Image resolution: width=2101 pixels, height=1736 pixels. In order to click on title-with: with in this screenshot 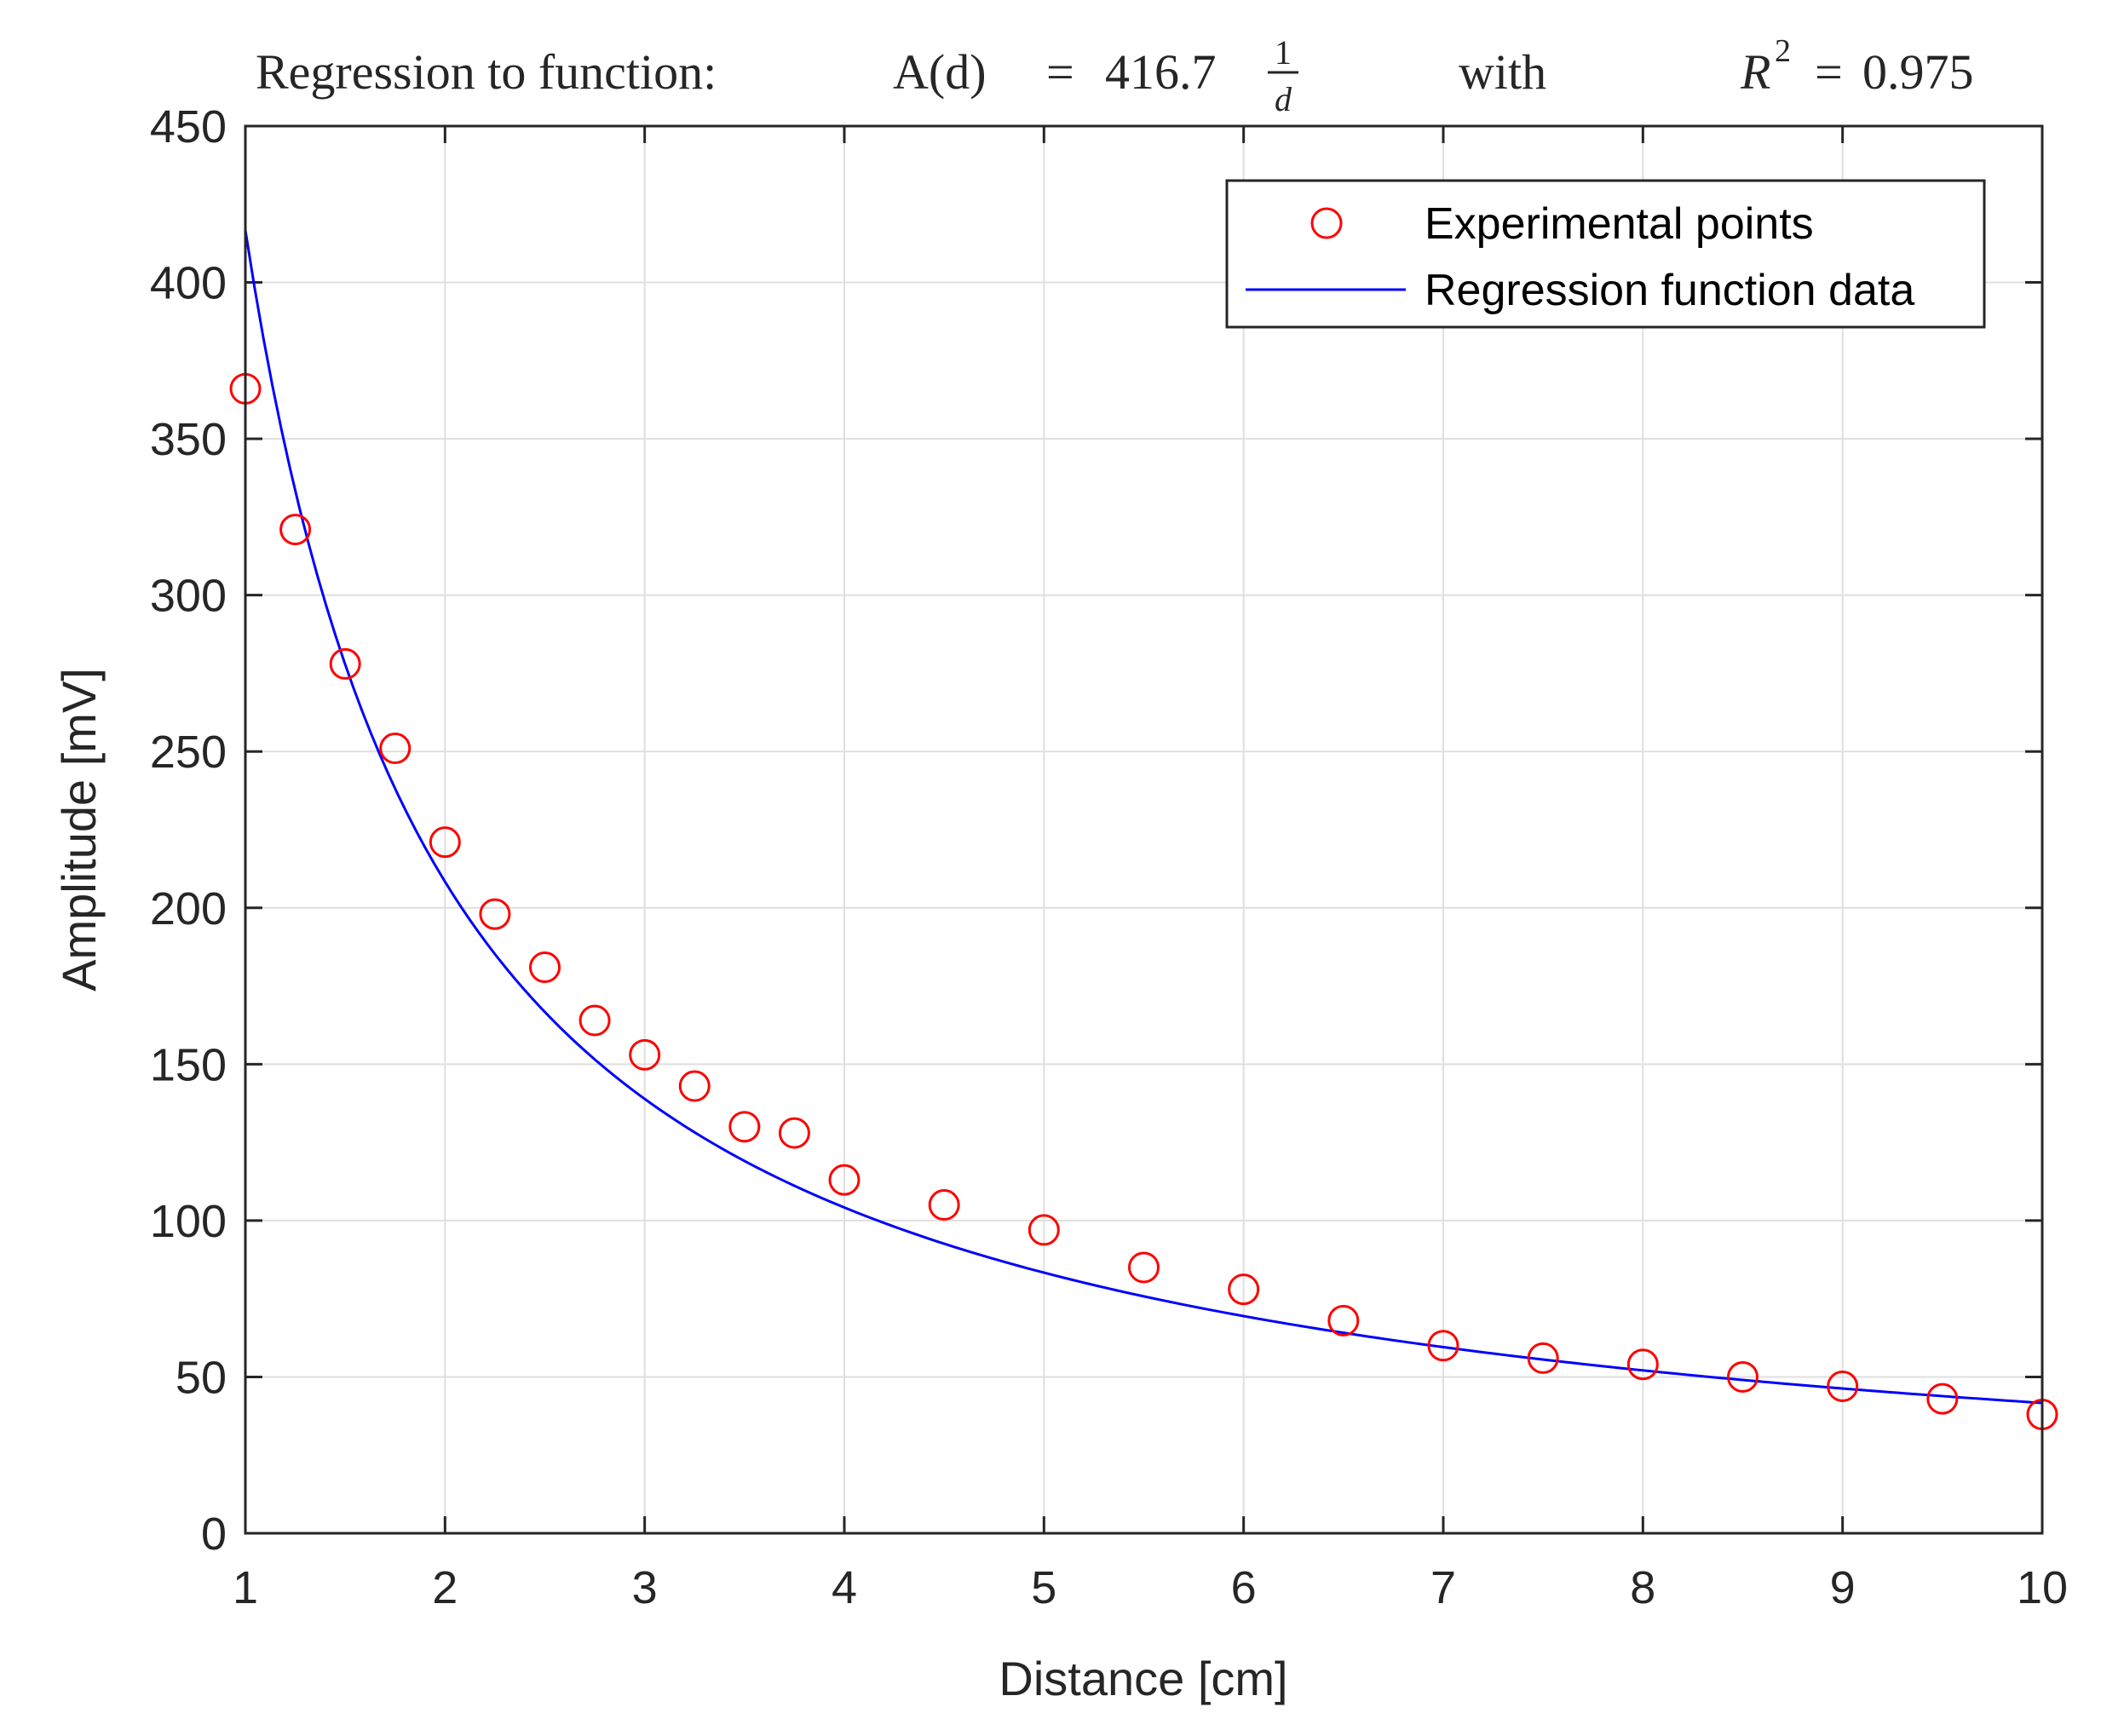, I will do `click(1502, 72)`.